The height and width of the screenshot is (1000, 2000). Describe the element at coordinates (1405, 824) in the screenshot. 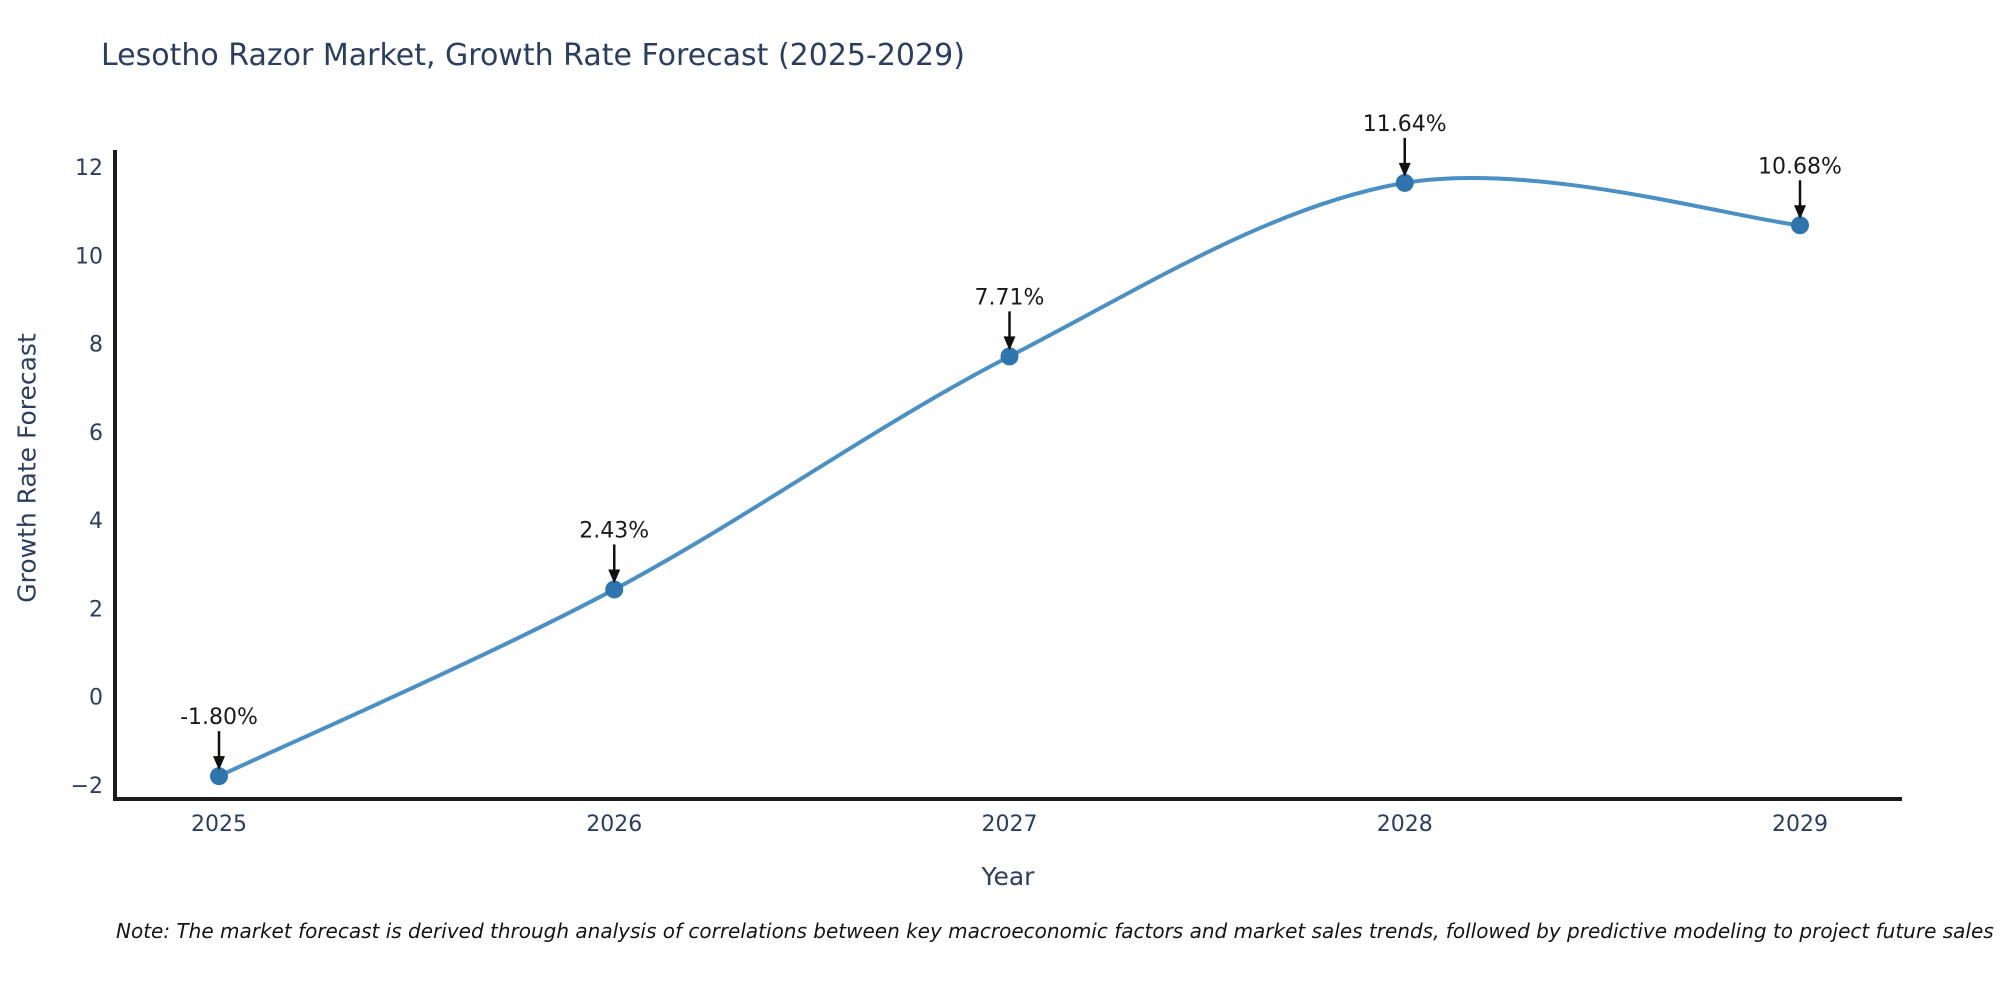

I see `x-tick-label: 2028` at that location.